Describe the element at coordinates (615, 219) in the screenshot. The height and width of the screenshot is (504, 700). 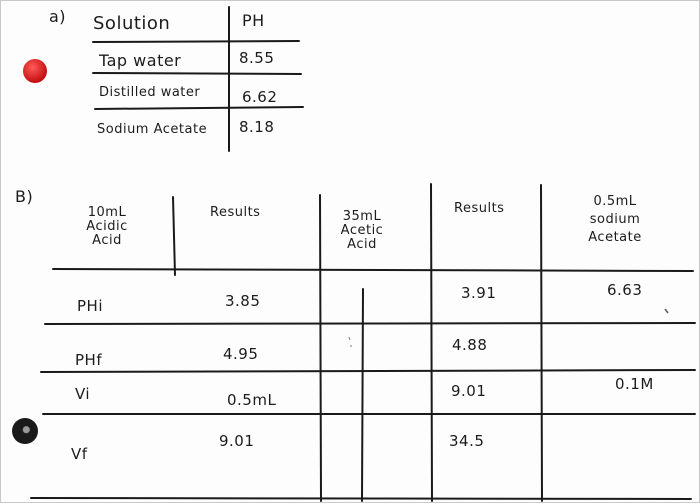
I see `part-b-header-col5: 0.5mL sodium Acetate` at that location.